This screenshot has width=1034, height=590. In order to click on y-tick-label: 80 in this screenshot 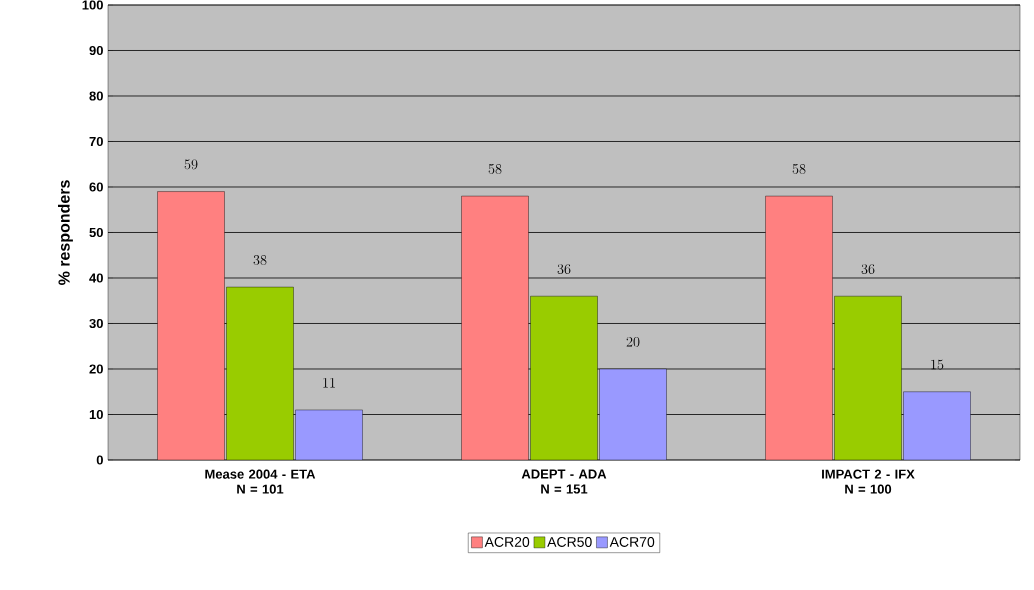, I will do `click(96, 96)`.